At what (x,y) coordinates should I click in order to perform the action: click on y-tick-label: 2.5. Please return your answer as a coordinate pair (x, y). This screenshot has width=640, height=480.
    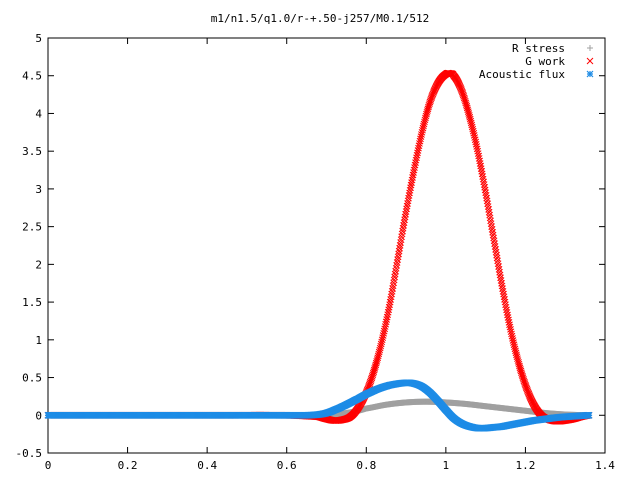
    Looking at the image, I should click on (32, 227).